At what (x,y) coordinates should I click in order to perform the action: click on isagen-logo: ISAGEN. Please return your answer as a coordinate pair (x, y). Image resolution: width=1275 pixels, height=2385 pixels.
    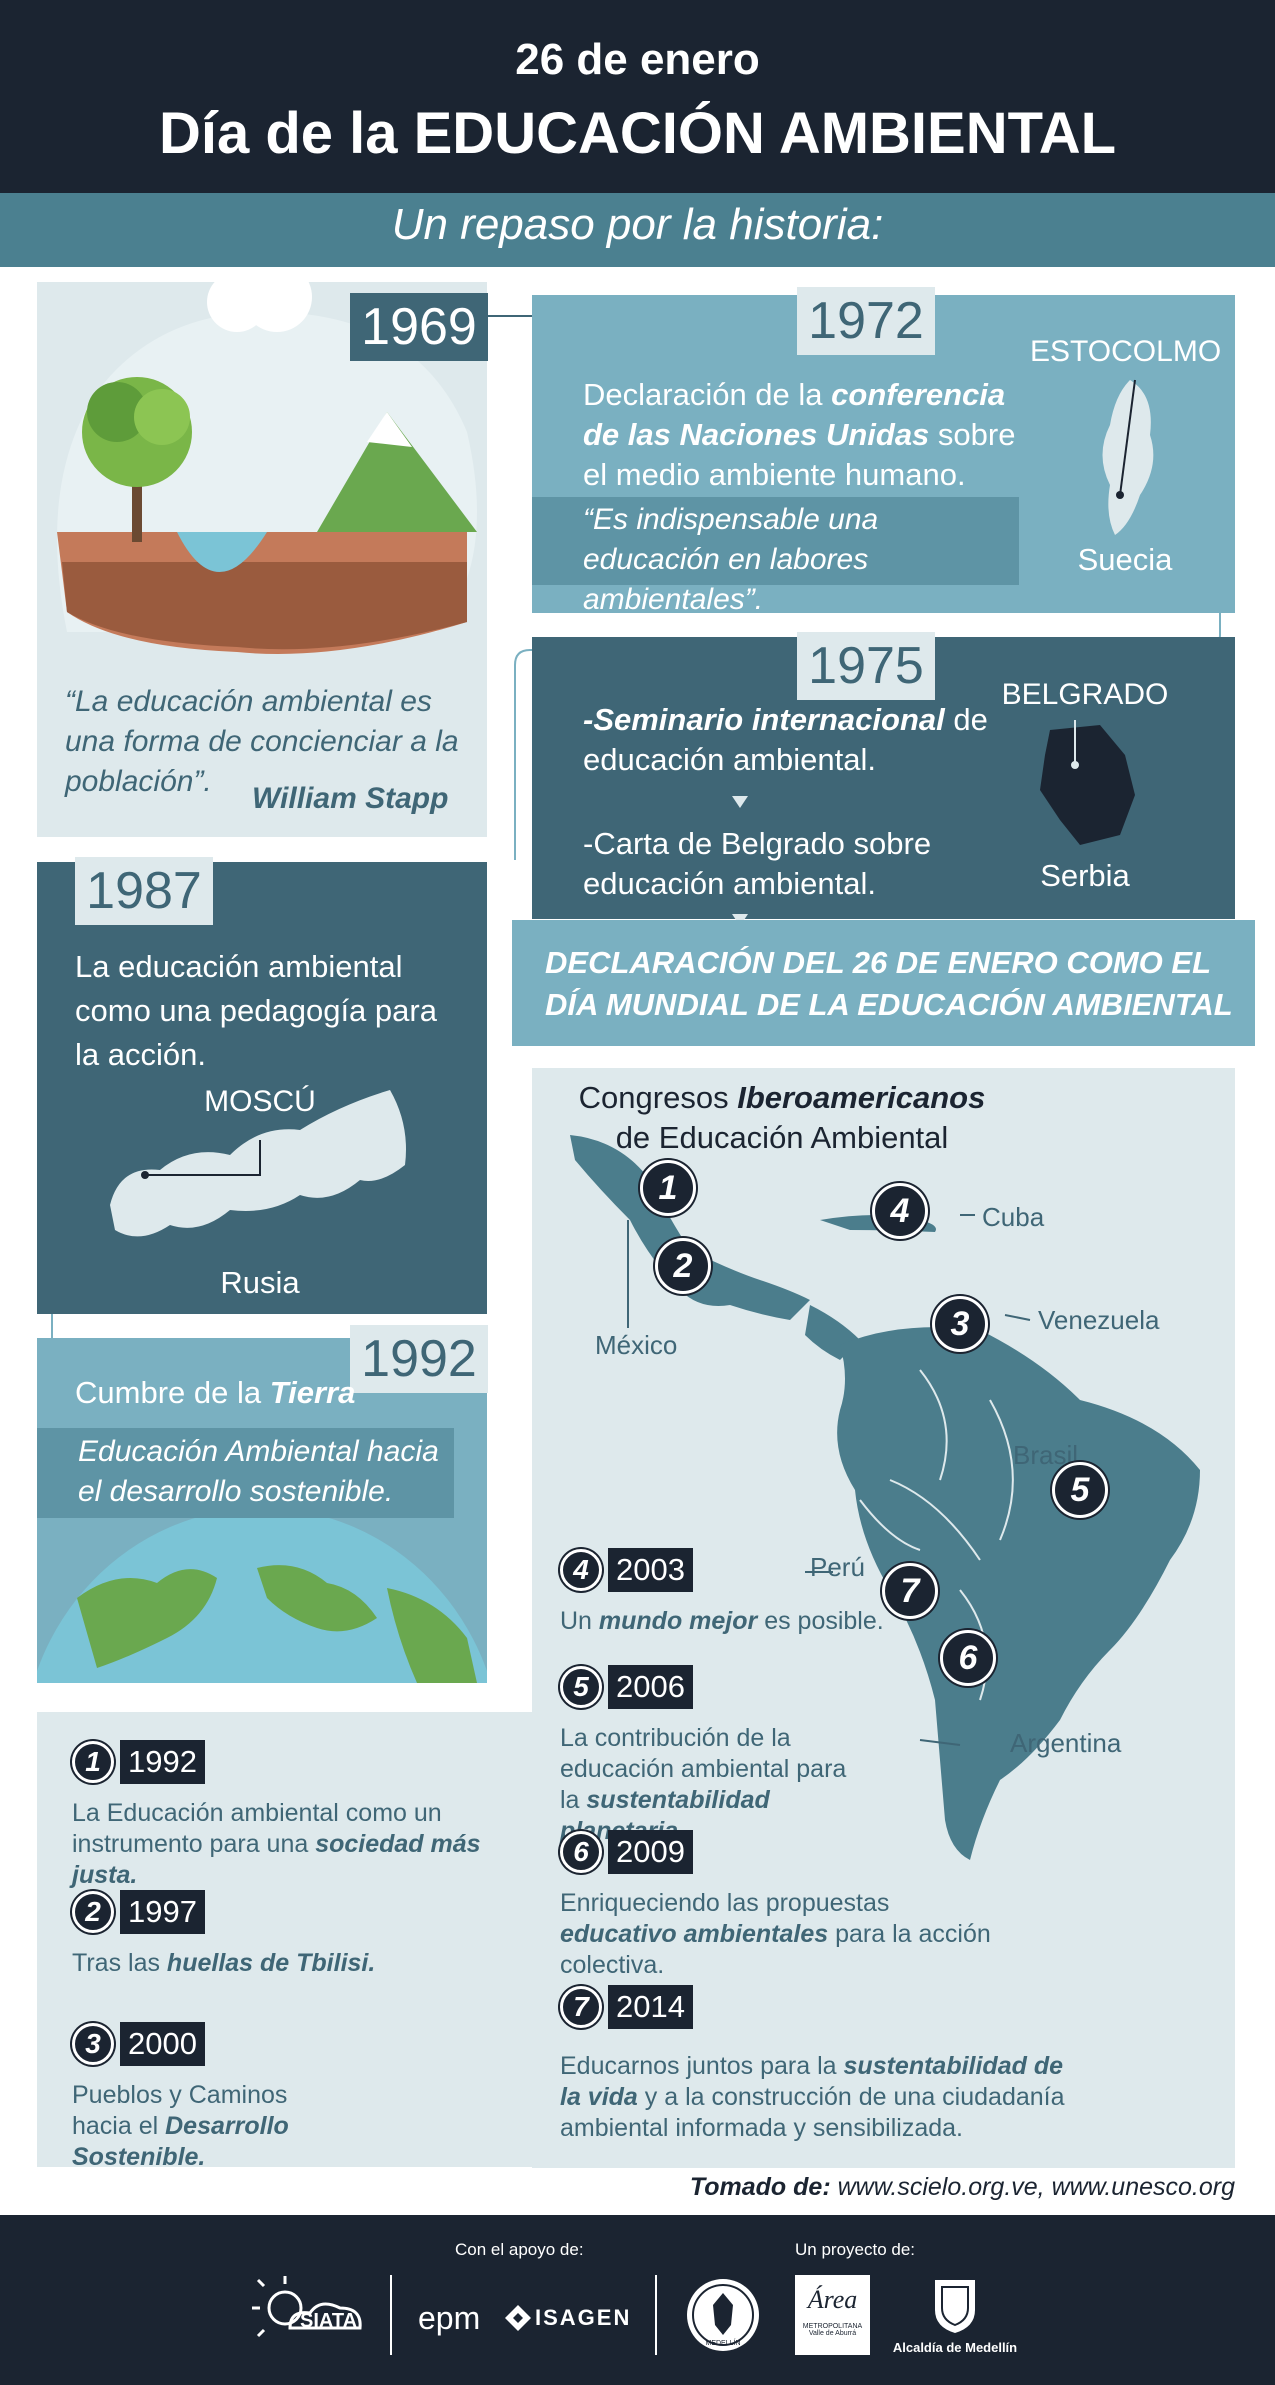
    Looking at the image, I should click on (583, 2317).